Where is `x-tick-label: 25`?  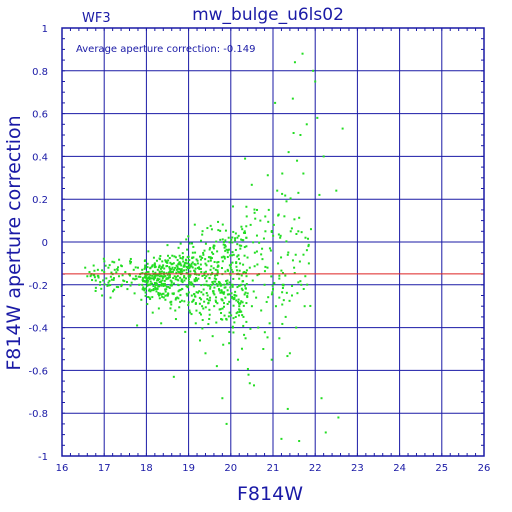 x-tick-label: 25 is located at coordinates (441, 468).